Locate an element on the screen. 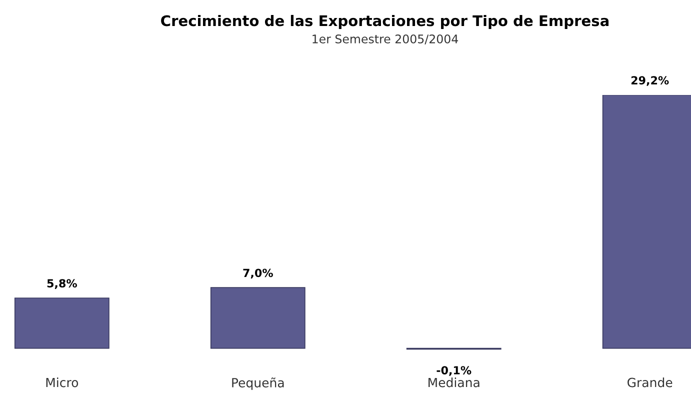 Image resolution: width=691 pixels, height=412 pixels. x-tick-label: Mediana is located at coordinates (454, 383).